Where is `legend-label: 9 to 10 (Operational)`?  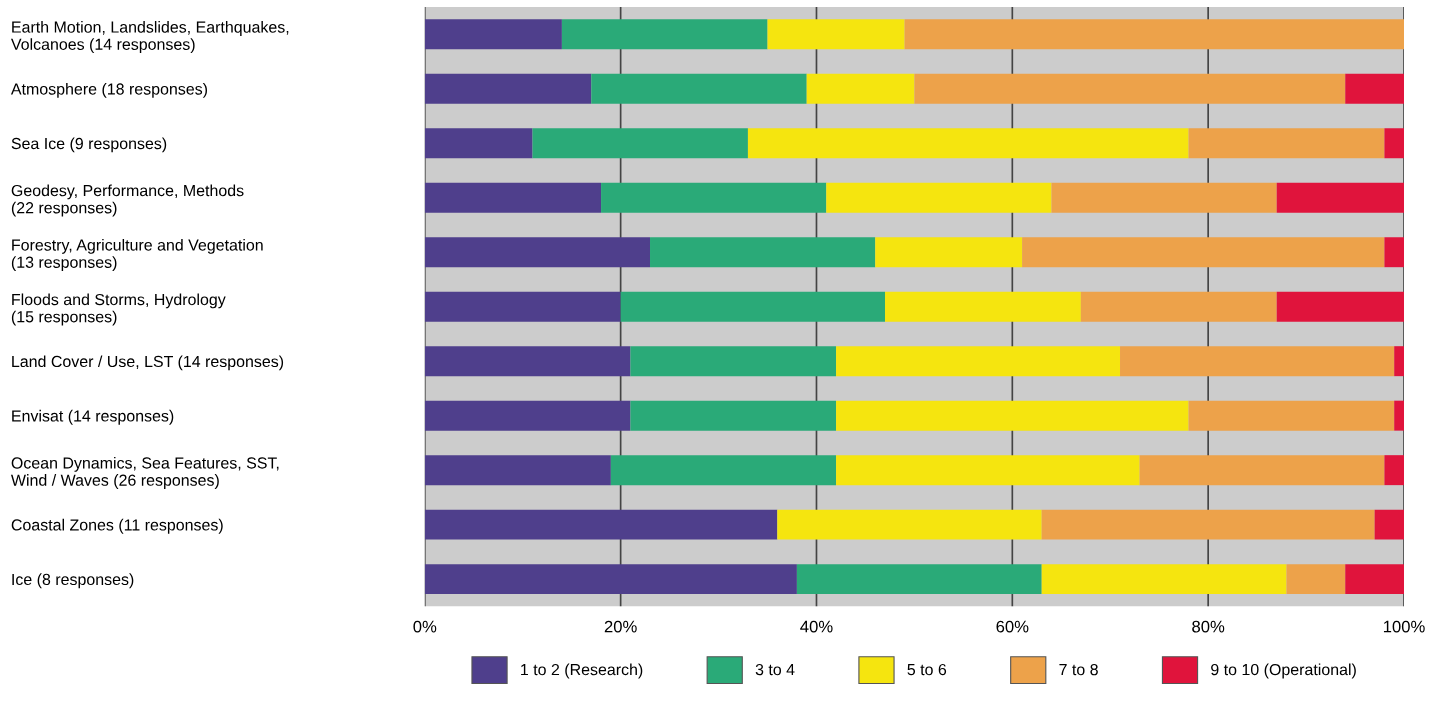
legend-label: 9 to 10 (Operational) is located at coordinates (1283, 671).